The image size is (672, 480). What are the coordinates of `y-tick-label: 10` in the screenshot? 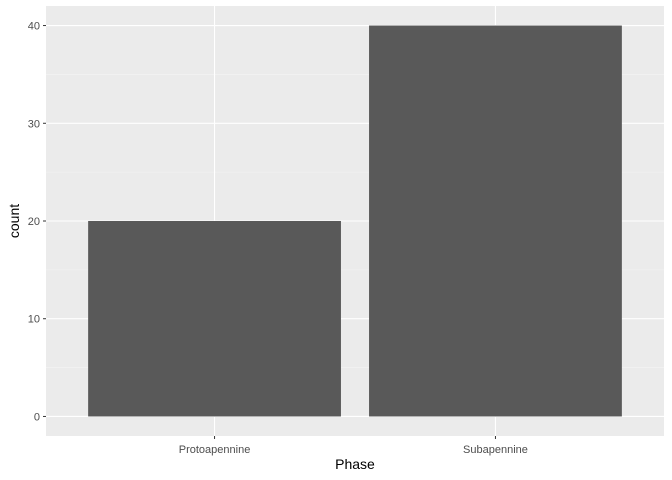 It's located at (34, 320).